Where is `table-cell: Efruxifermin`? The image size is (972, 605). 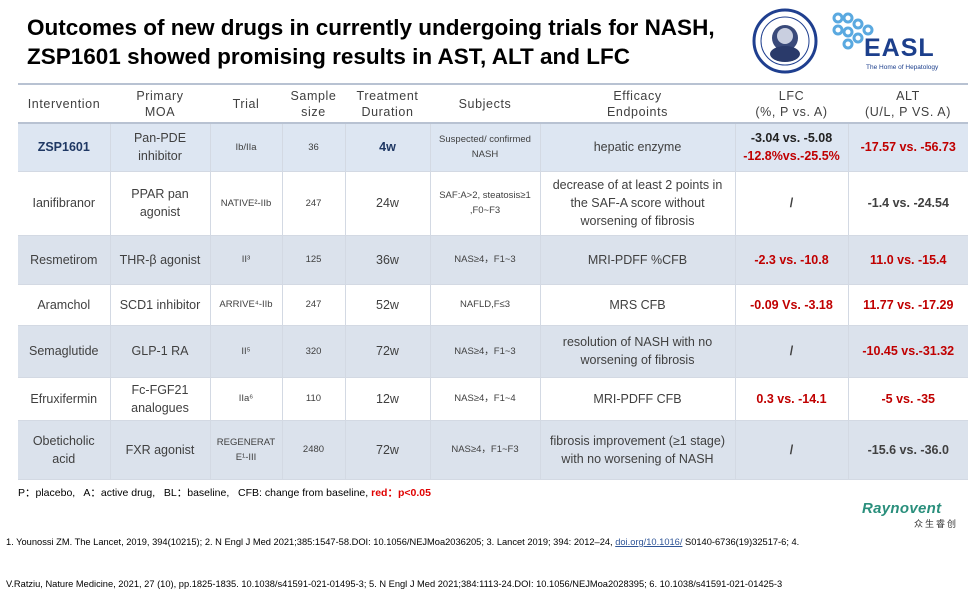 table-cell: Efruxifermin is located at coordinates (64, 399).